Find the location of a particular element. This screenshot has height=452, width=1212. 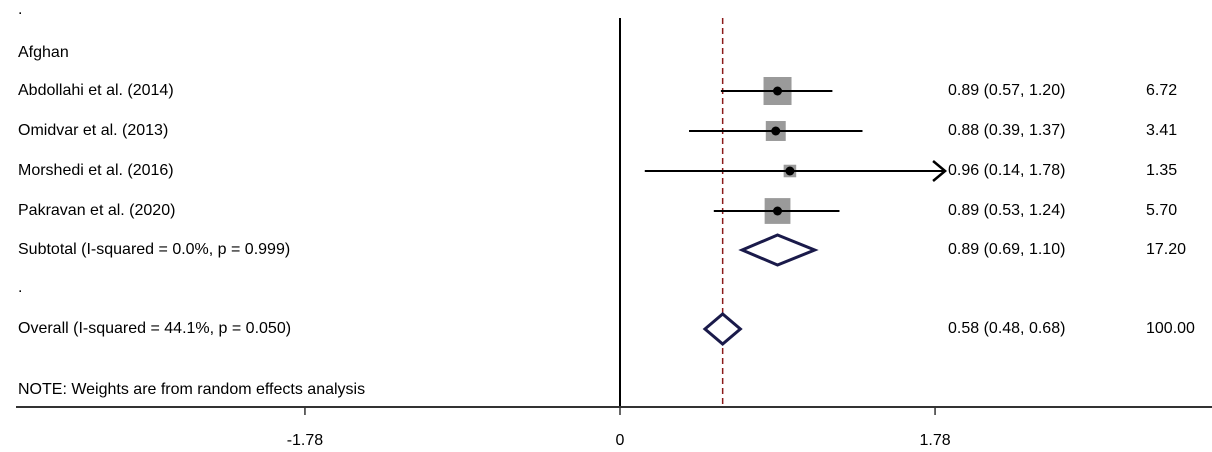

overall-weight: 100.00 is located at coordinates (1170, 328).